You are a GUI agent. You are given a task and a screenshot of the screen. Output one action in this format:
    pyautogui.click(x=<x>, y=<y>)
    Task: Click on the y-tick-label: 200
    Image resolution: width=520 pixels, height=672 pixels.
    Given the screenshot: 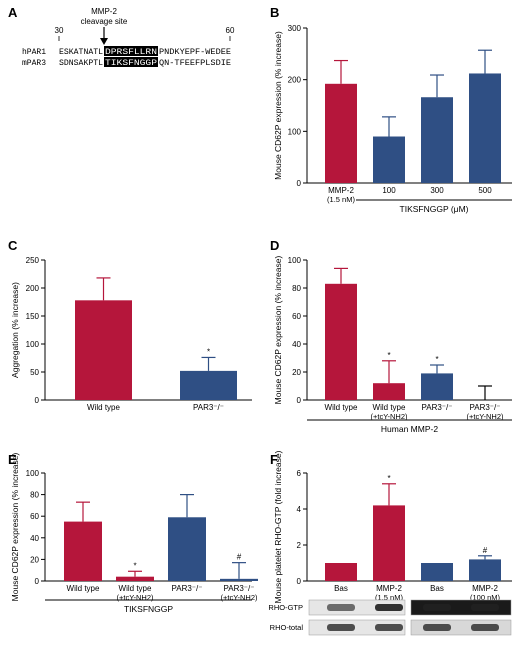 What is the action you would take?
    pyautogui.click(x=33, y=288)
    